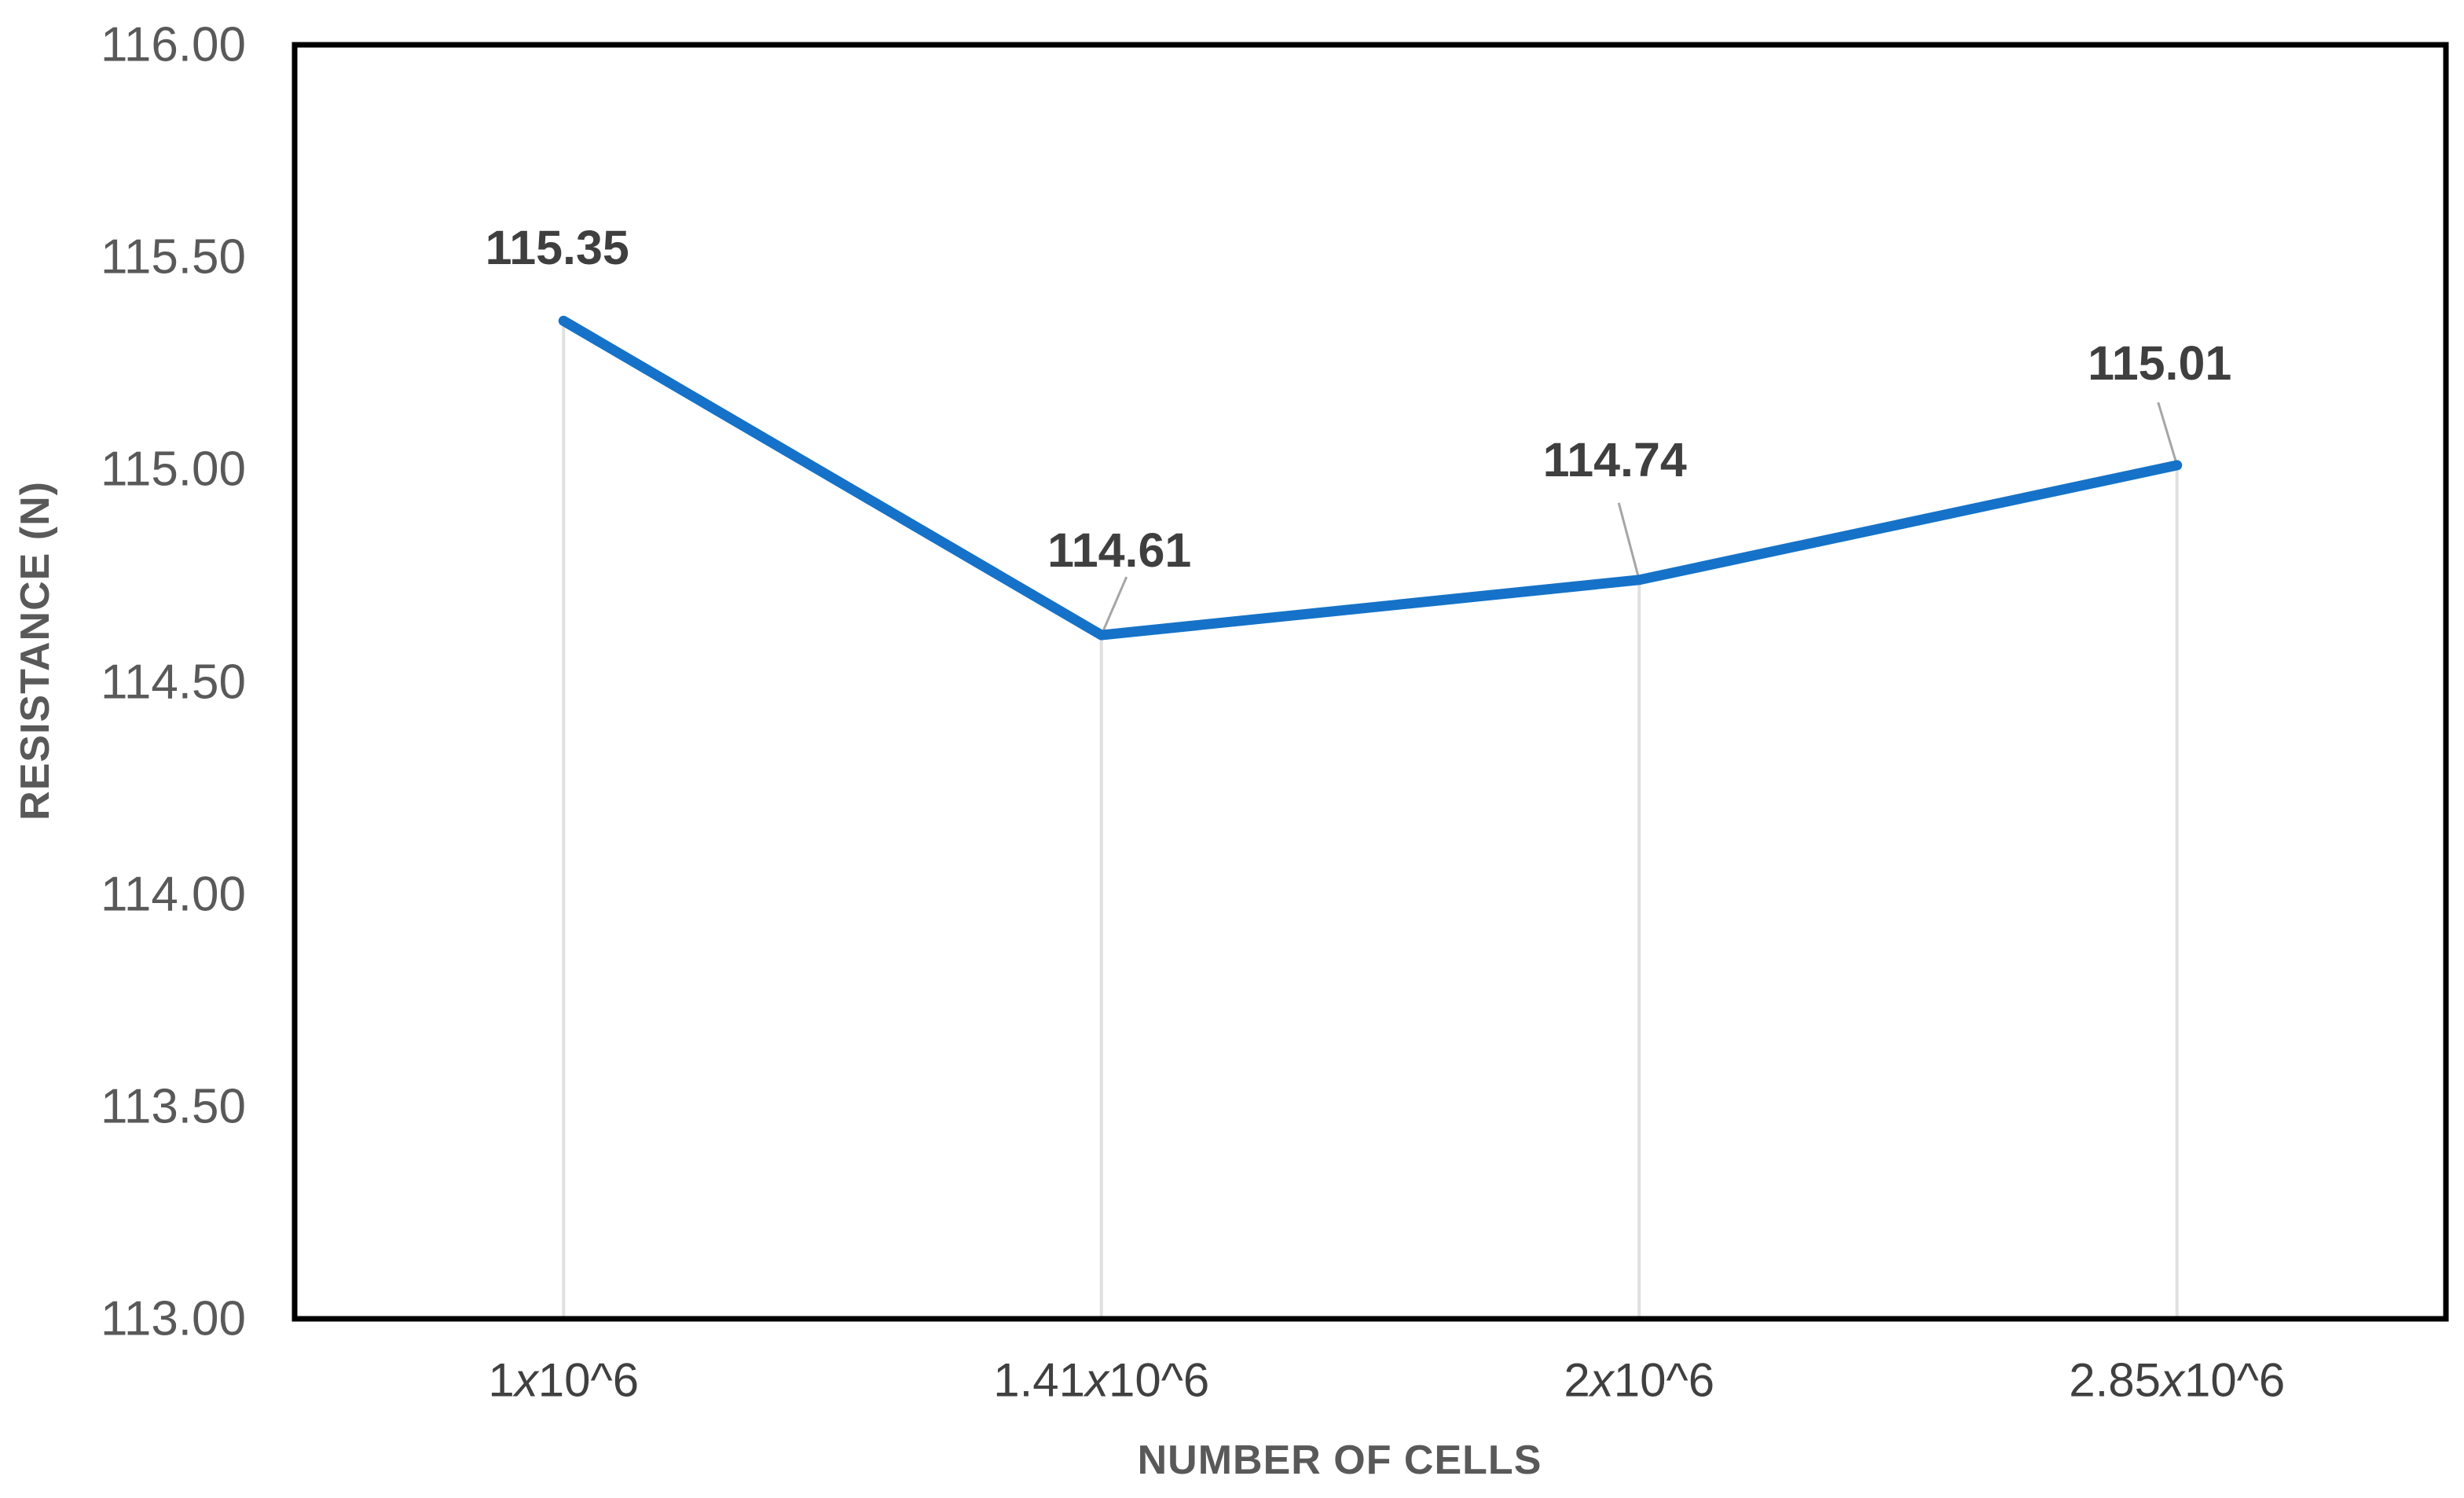  I want to click on y-axis-tick-label: 116.00, so click(173, 44).